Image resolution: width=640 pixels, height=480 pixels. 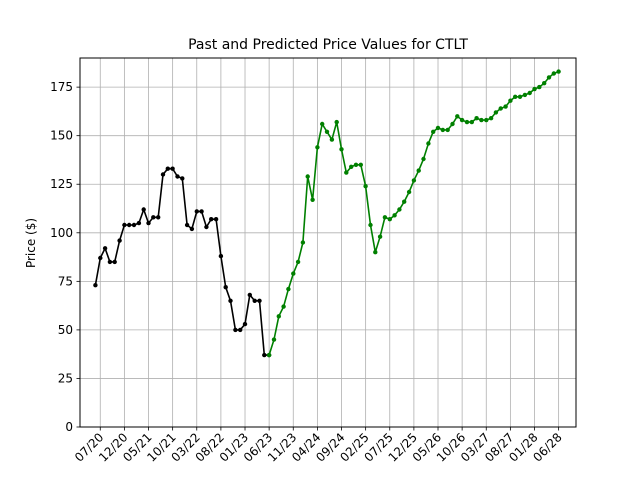 What do you see at coordinates (65, 281) in the screenshot?
I see `y-tick-label: 75` at bounding box center [65, 281].